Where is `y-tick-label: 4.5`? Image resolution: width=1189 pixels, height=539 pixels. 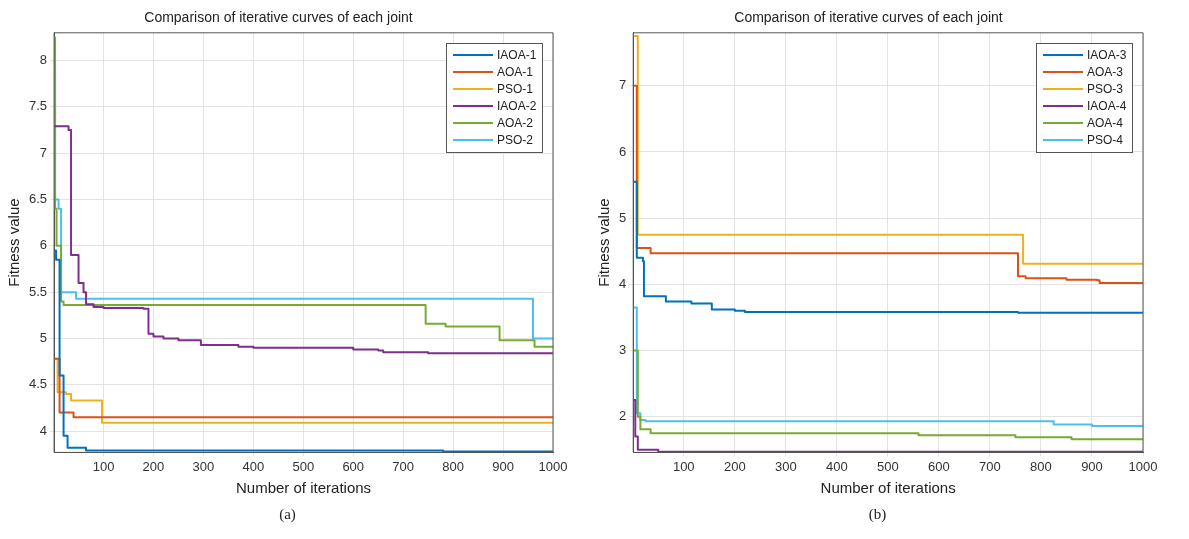
y-tick-label: 4.5 is located at coordinates (38, 384).